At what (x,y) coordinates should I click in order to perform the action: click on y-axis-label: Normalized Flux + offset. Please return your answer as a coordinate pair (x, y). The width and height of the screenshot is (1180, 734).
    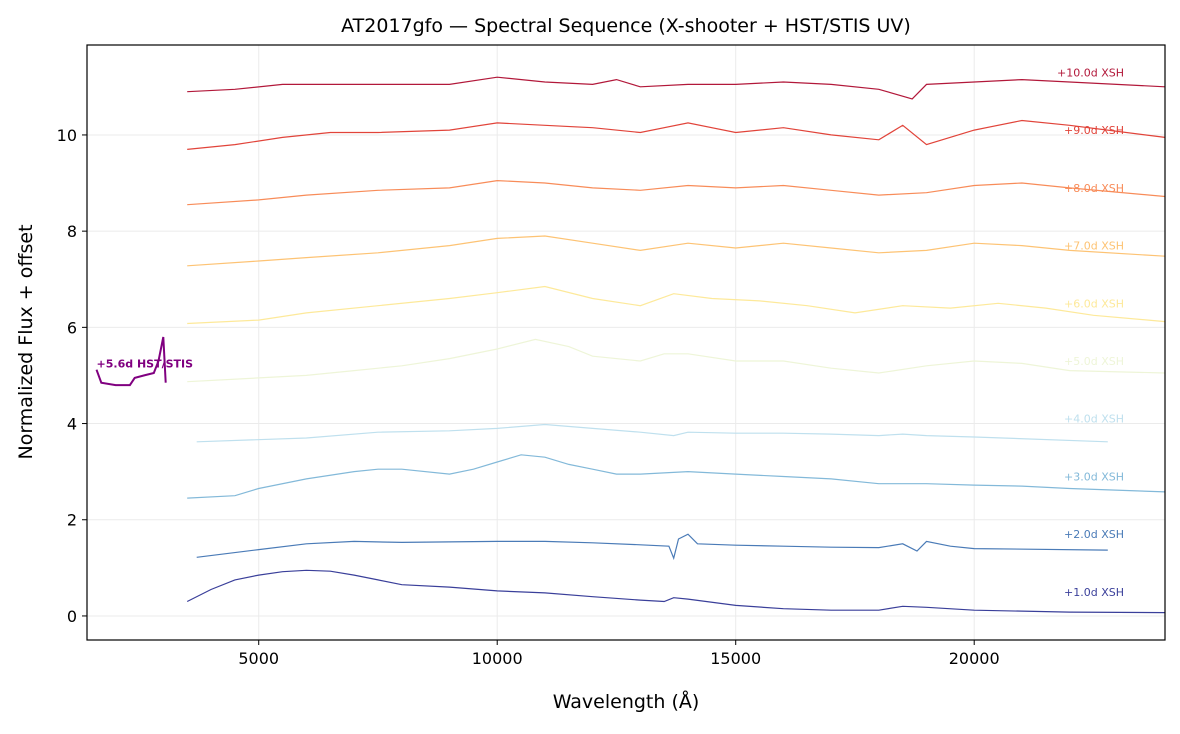
    Looking at the image, I should click on (26, 341).